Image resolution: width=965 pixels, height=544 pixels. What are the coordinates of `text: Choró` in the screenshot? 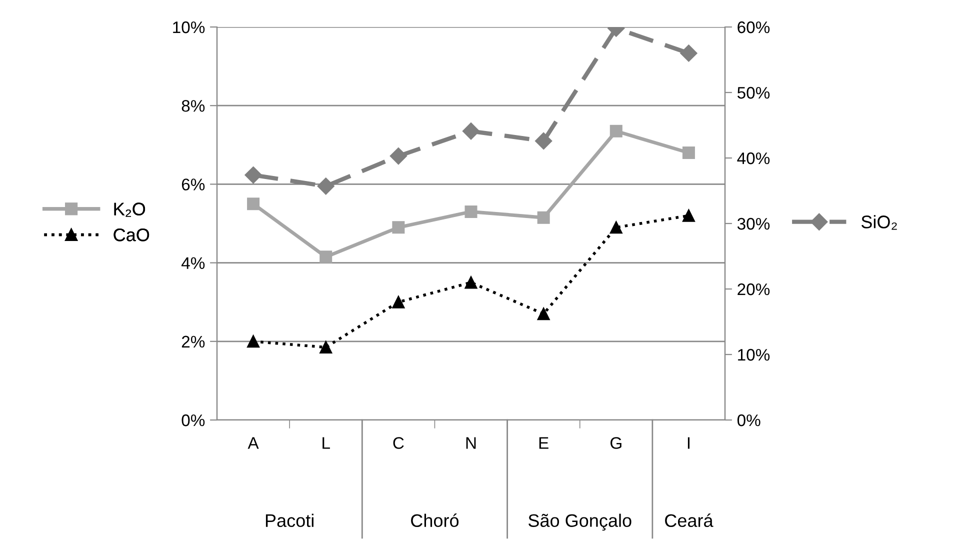 It's located at (435, 521).